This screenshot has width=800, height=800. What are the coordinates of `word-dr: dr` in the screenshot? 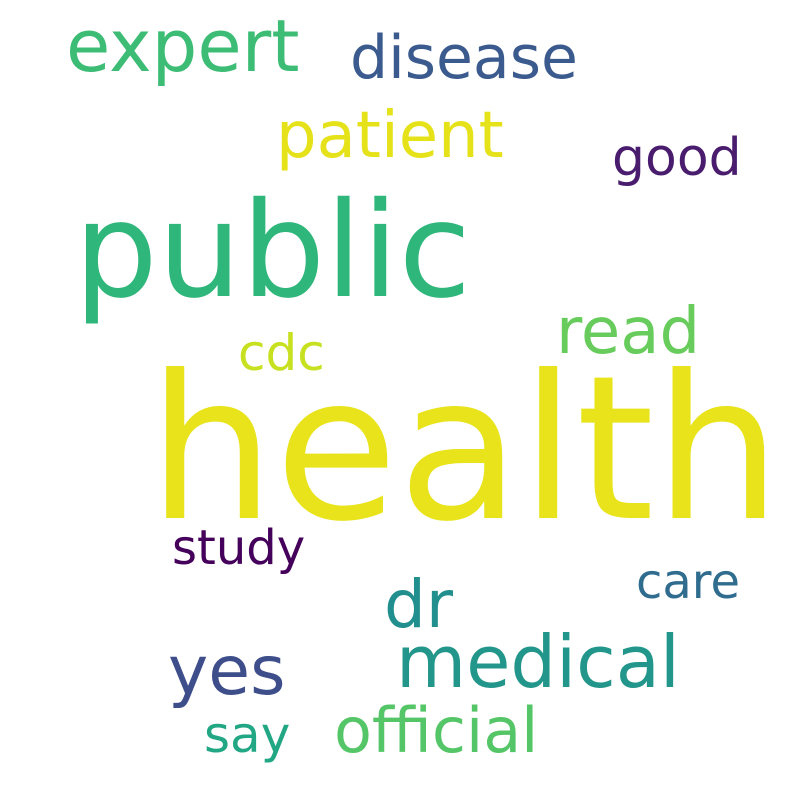 It's located at (419, 604).